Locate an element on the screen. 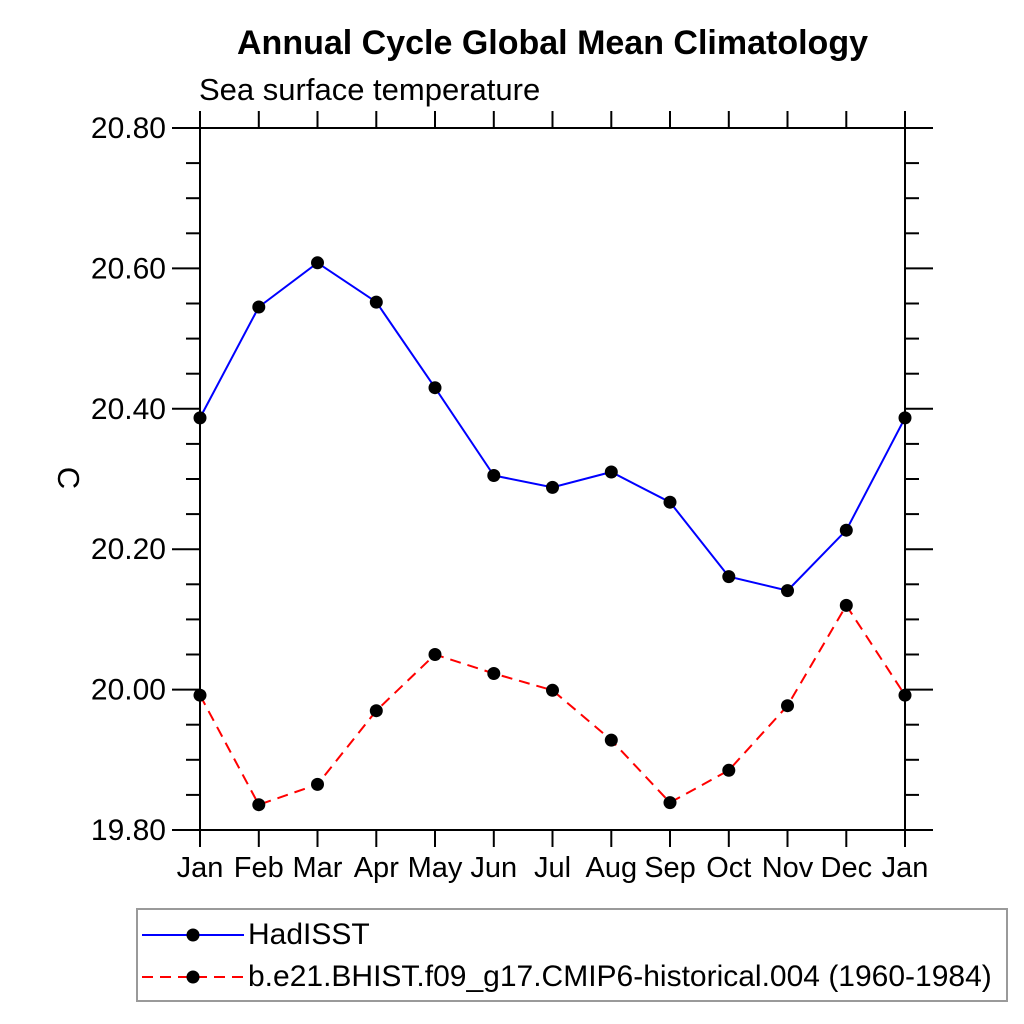 This screenshot has width=1024, height=1024. svg-text: Jun is located at coordinates (493, 868).